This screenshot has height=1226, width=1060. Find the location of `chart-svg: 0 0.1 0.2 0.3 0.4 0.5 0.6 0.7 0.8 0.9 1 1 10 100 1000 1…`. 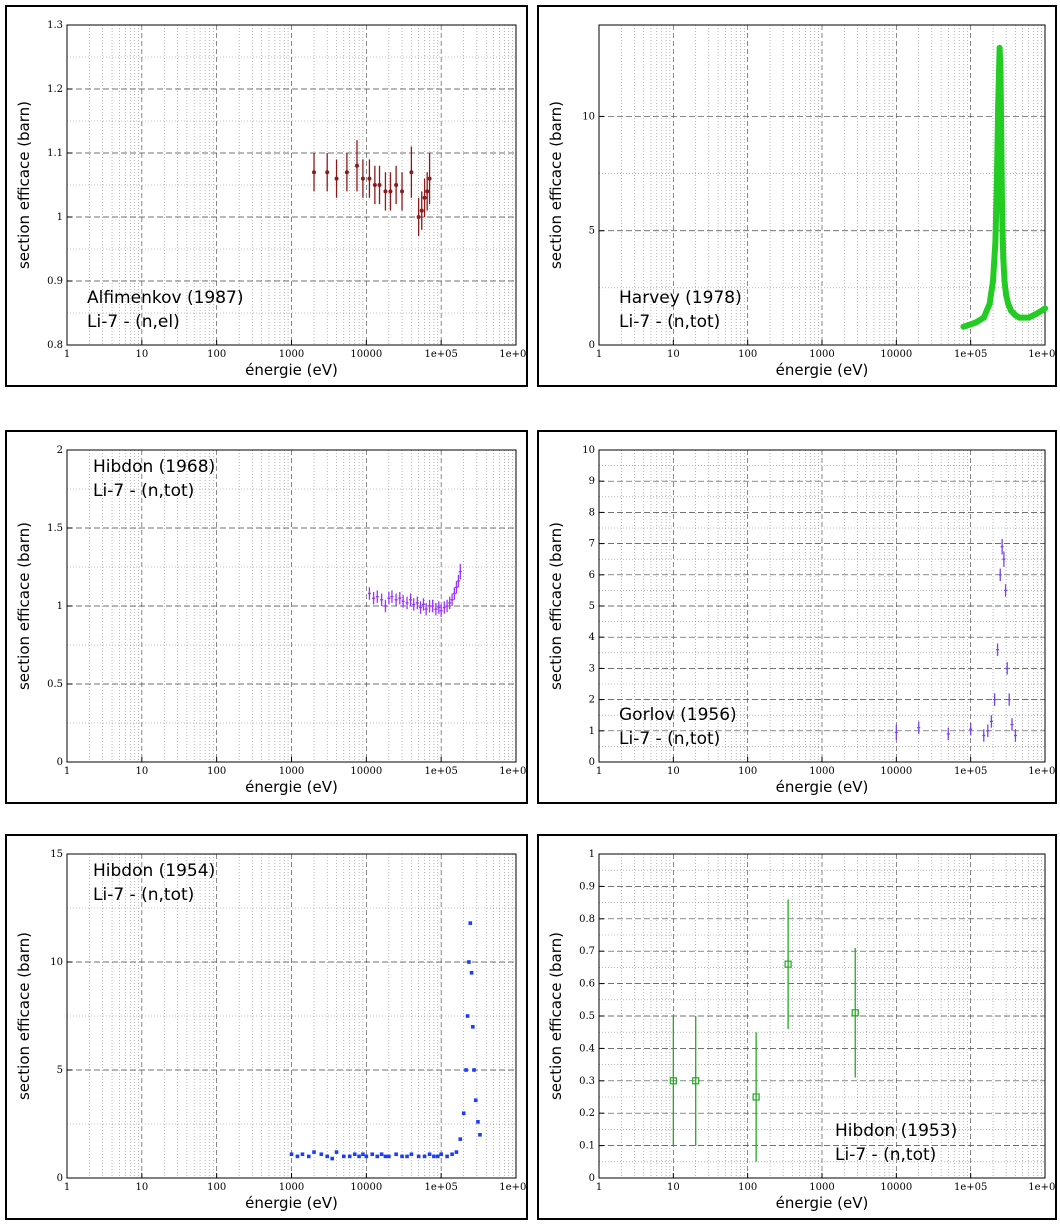

chart-svg: 0 0.1 0.2 0.3 0.4 0.5 0.6 0.7 0.8 0.9 1 1 10 100 1000 1… is located at coordinates (801, 1030).